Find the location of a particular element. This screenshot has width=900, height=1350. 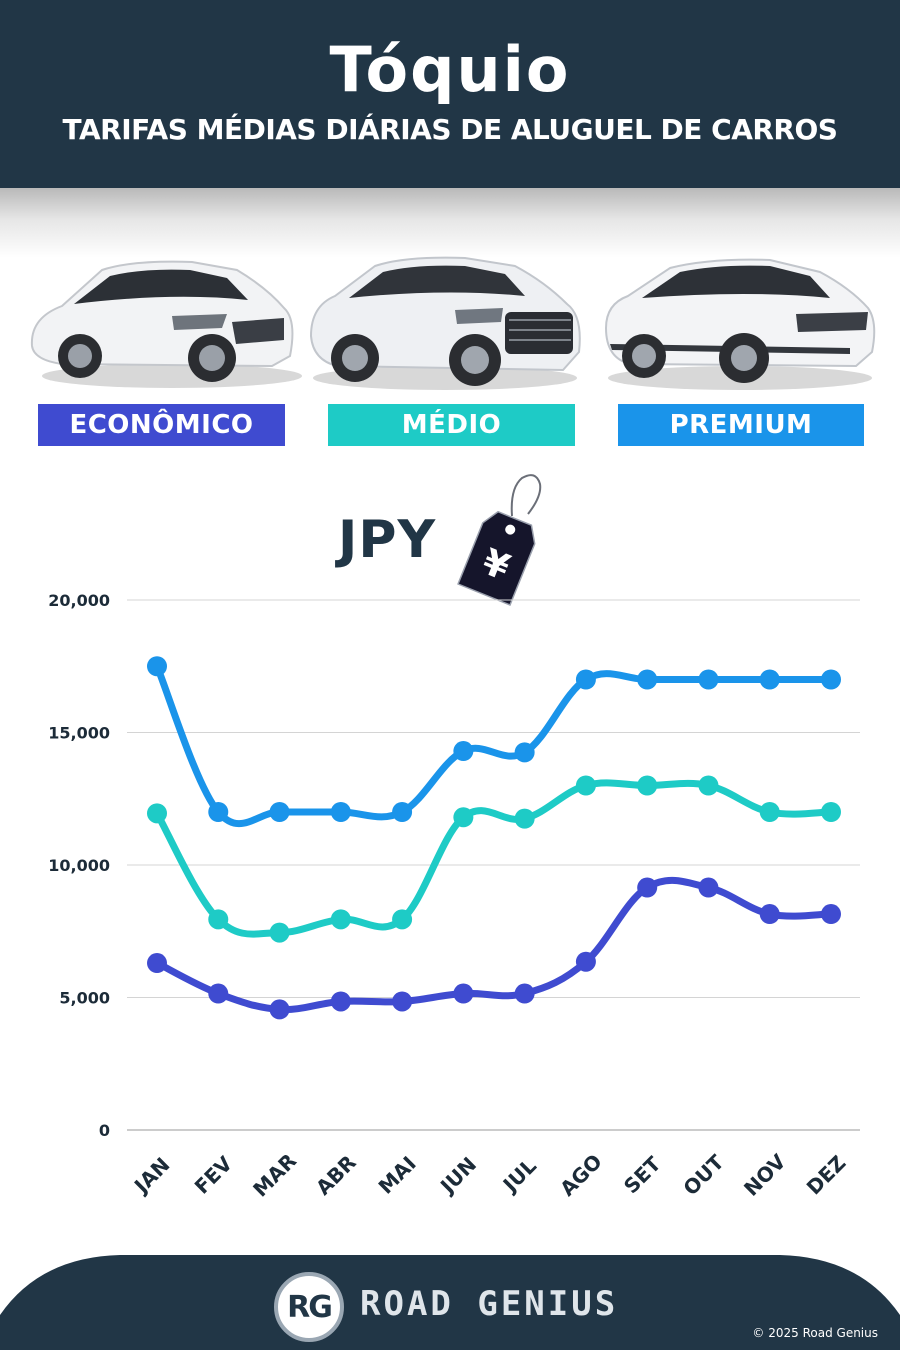

copyright-text: © 2025 Road Genius is located at coordinates (815, 1333).